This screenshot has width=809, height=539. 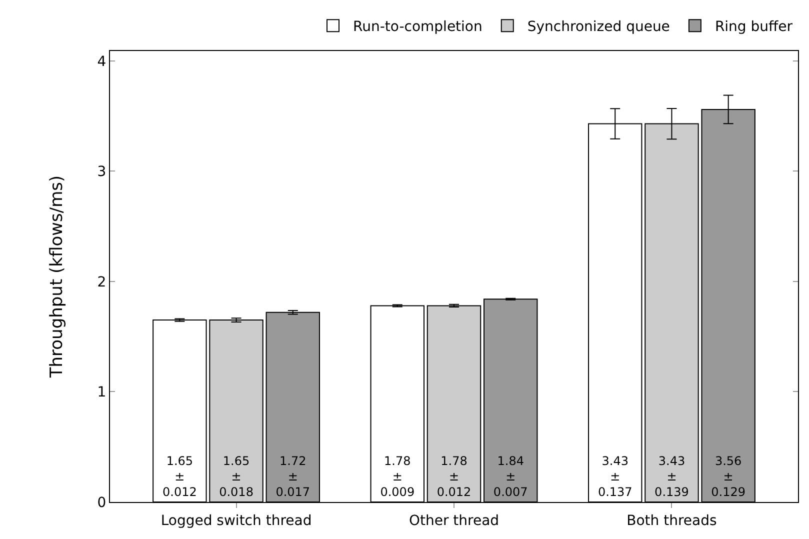 I want to click on data-label: 1.72 ± 0.017, so click(x=293, y=476).